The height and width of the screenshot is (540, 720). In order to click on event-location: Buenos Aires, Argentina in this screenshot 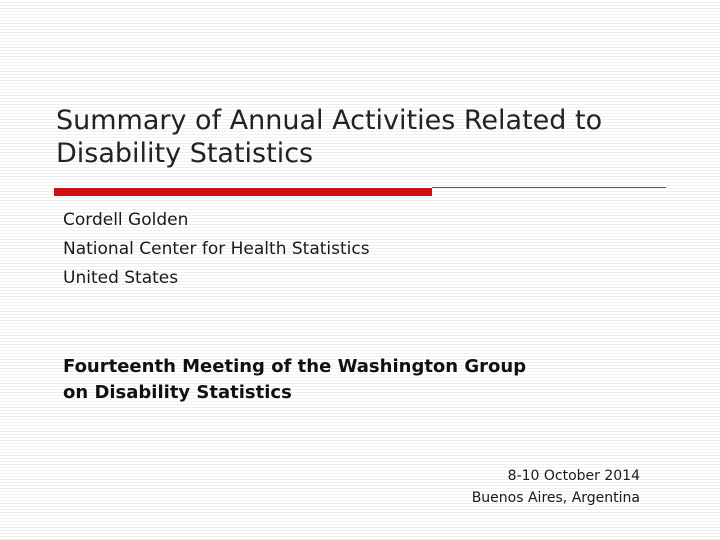, I will do `click(555, 498)`.